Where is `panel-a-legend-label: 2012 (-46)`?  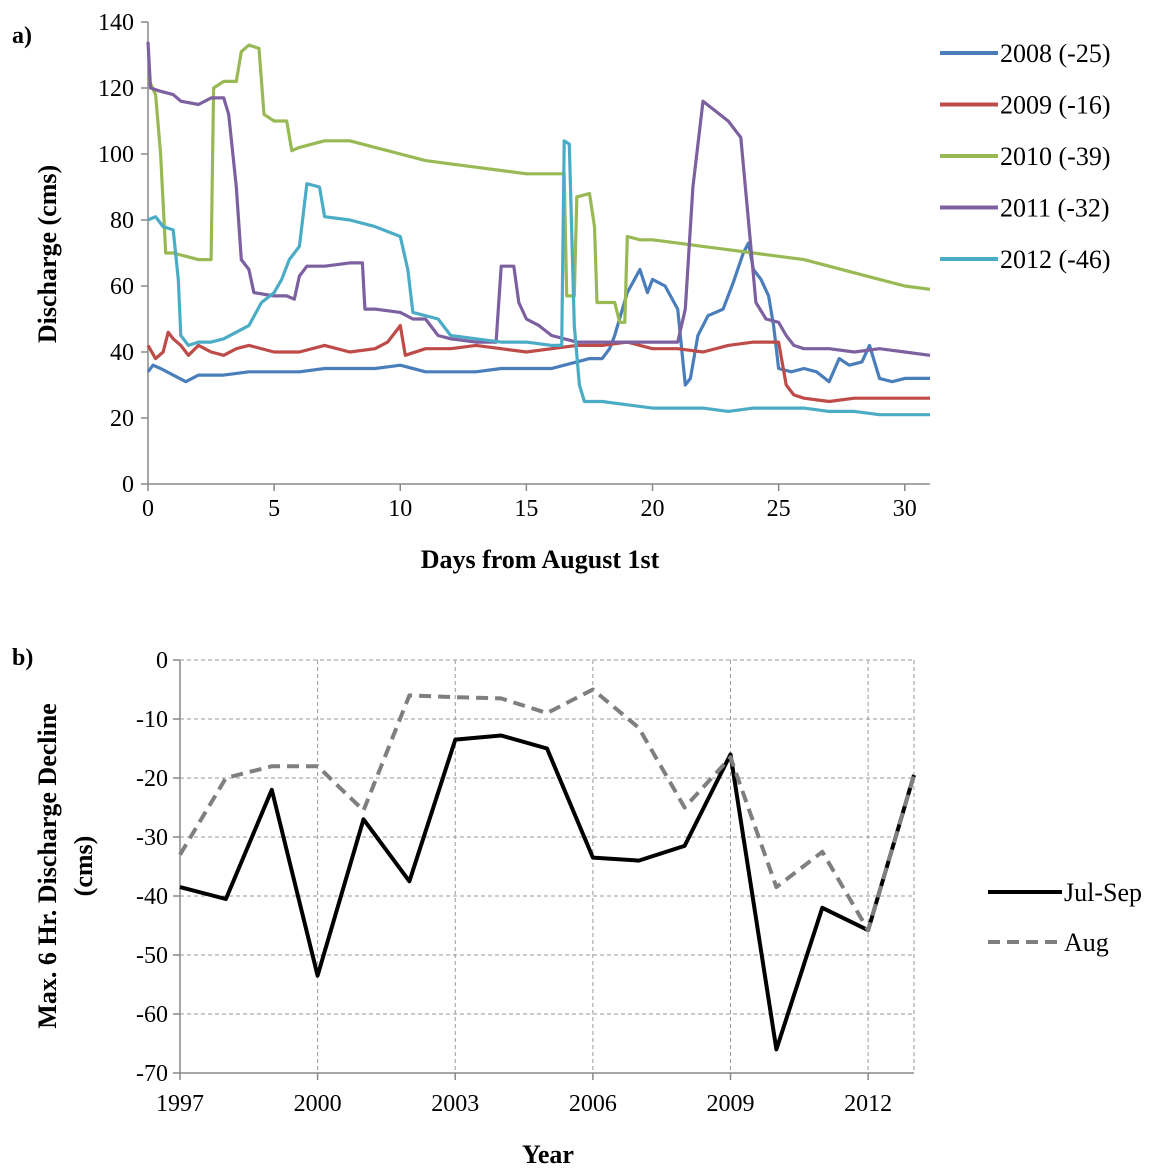
panel-a-legend-label: 2012 (-46) is located at coordinates (1055, 259).